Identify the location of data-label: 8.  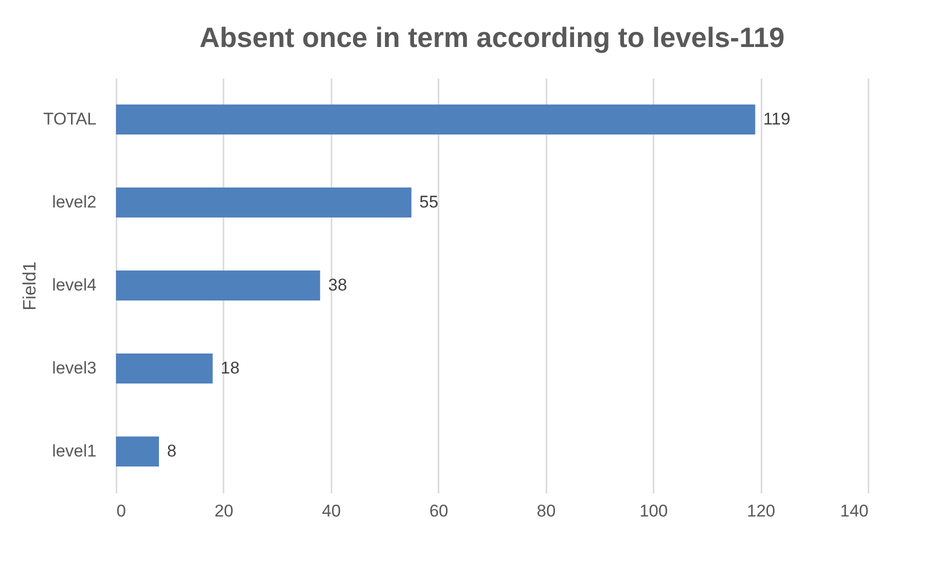
(171, 451).